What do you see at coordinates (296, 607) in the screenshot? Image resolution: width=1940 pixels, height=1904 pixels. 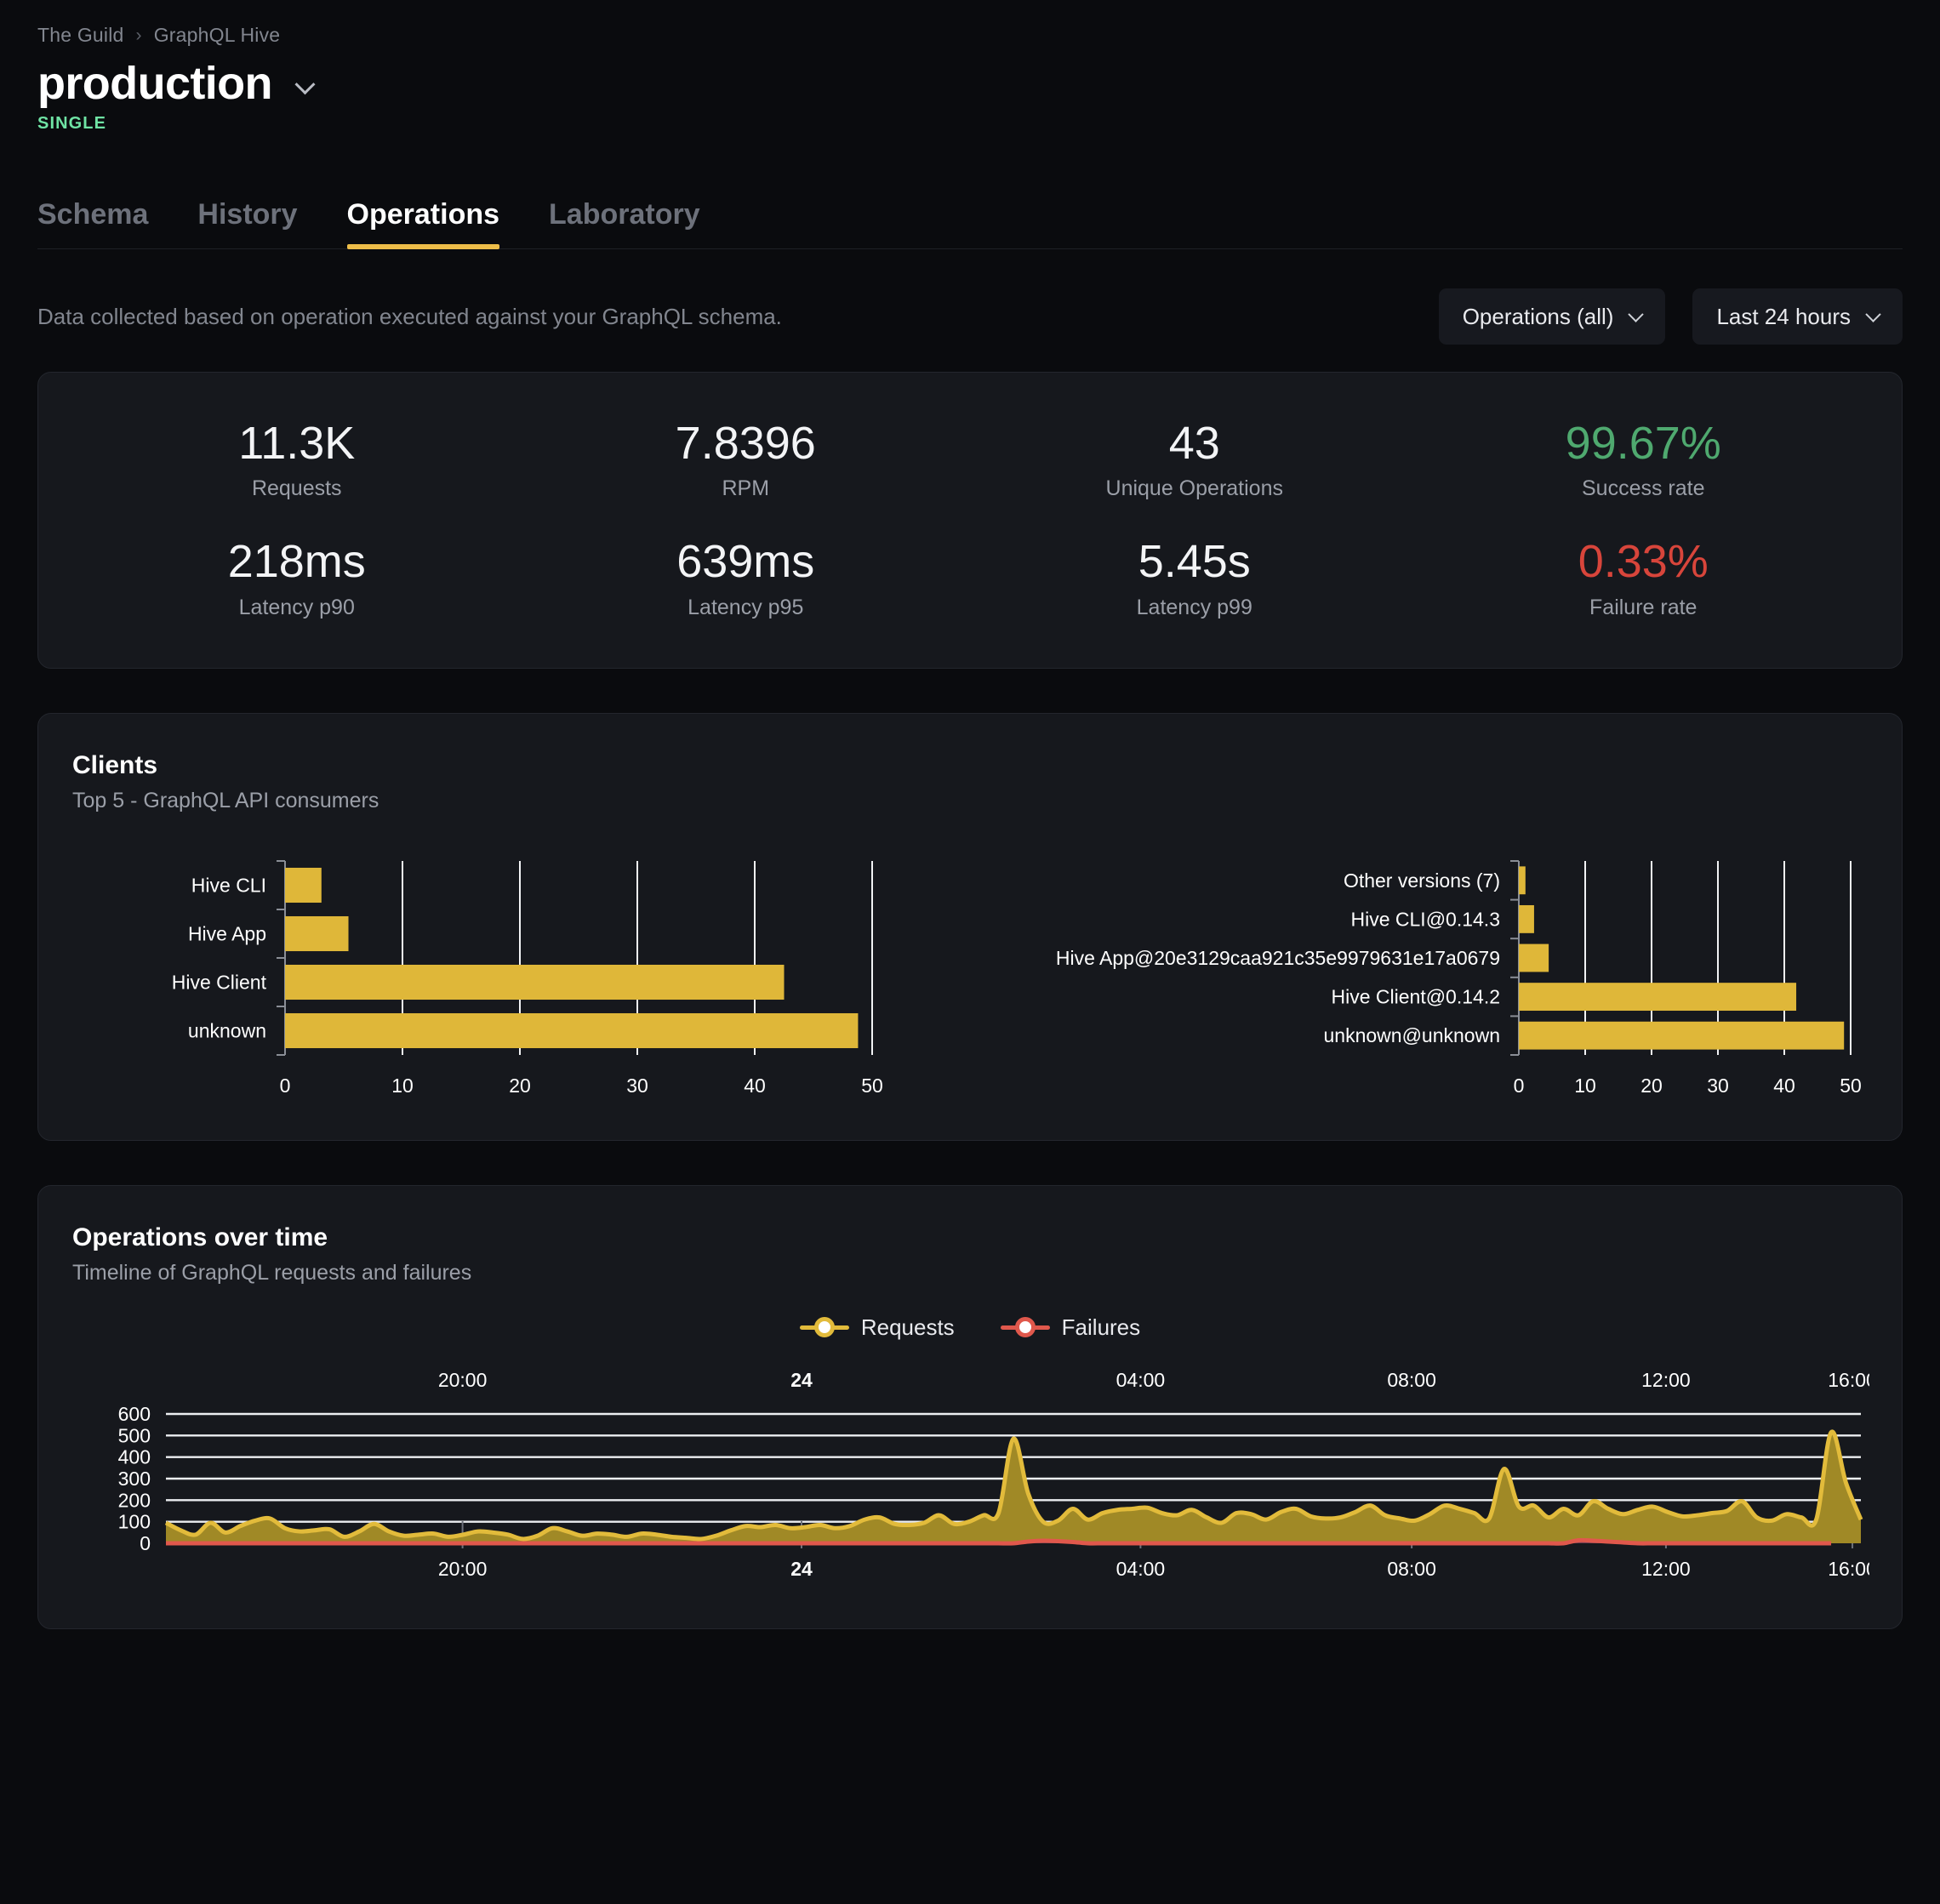 I see `metric-label: Latency p90` at bounding box center [296, 607].